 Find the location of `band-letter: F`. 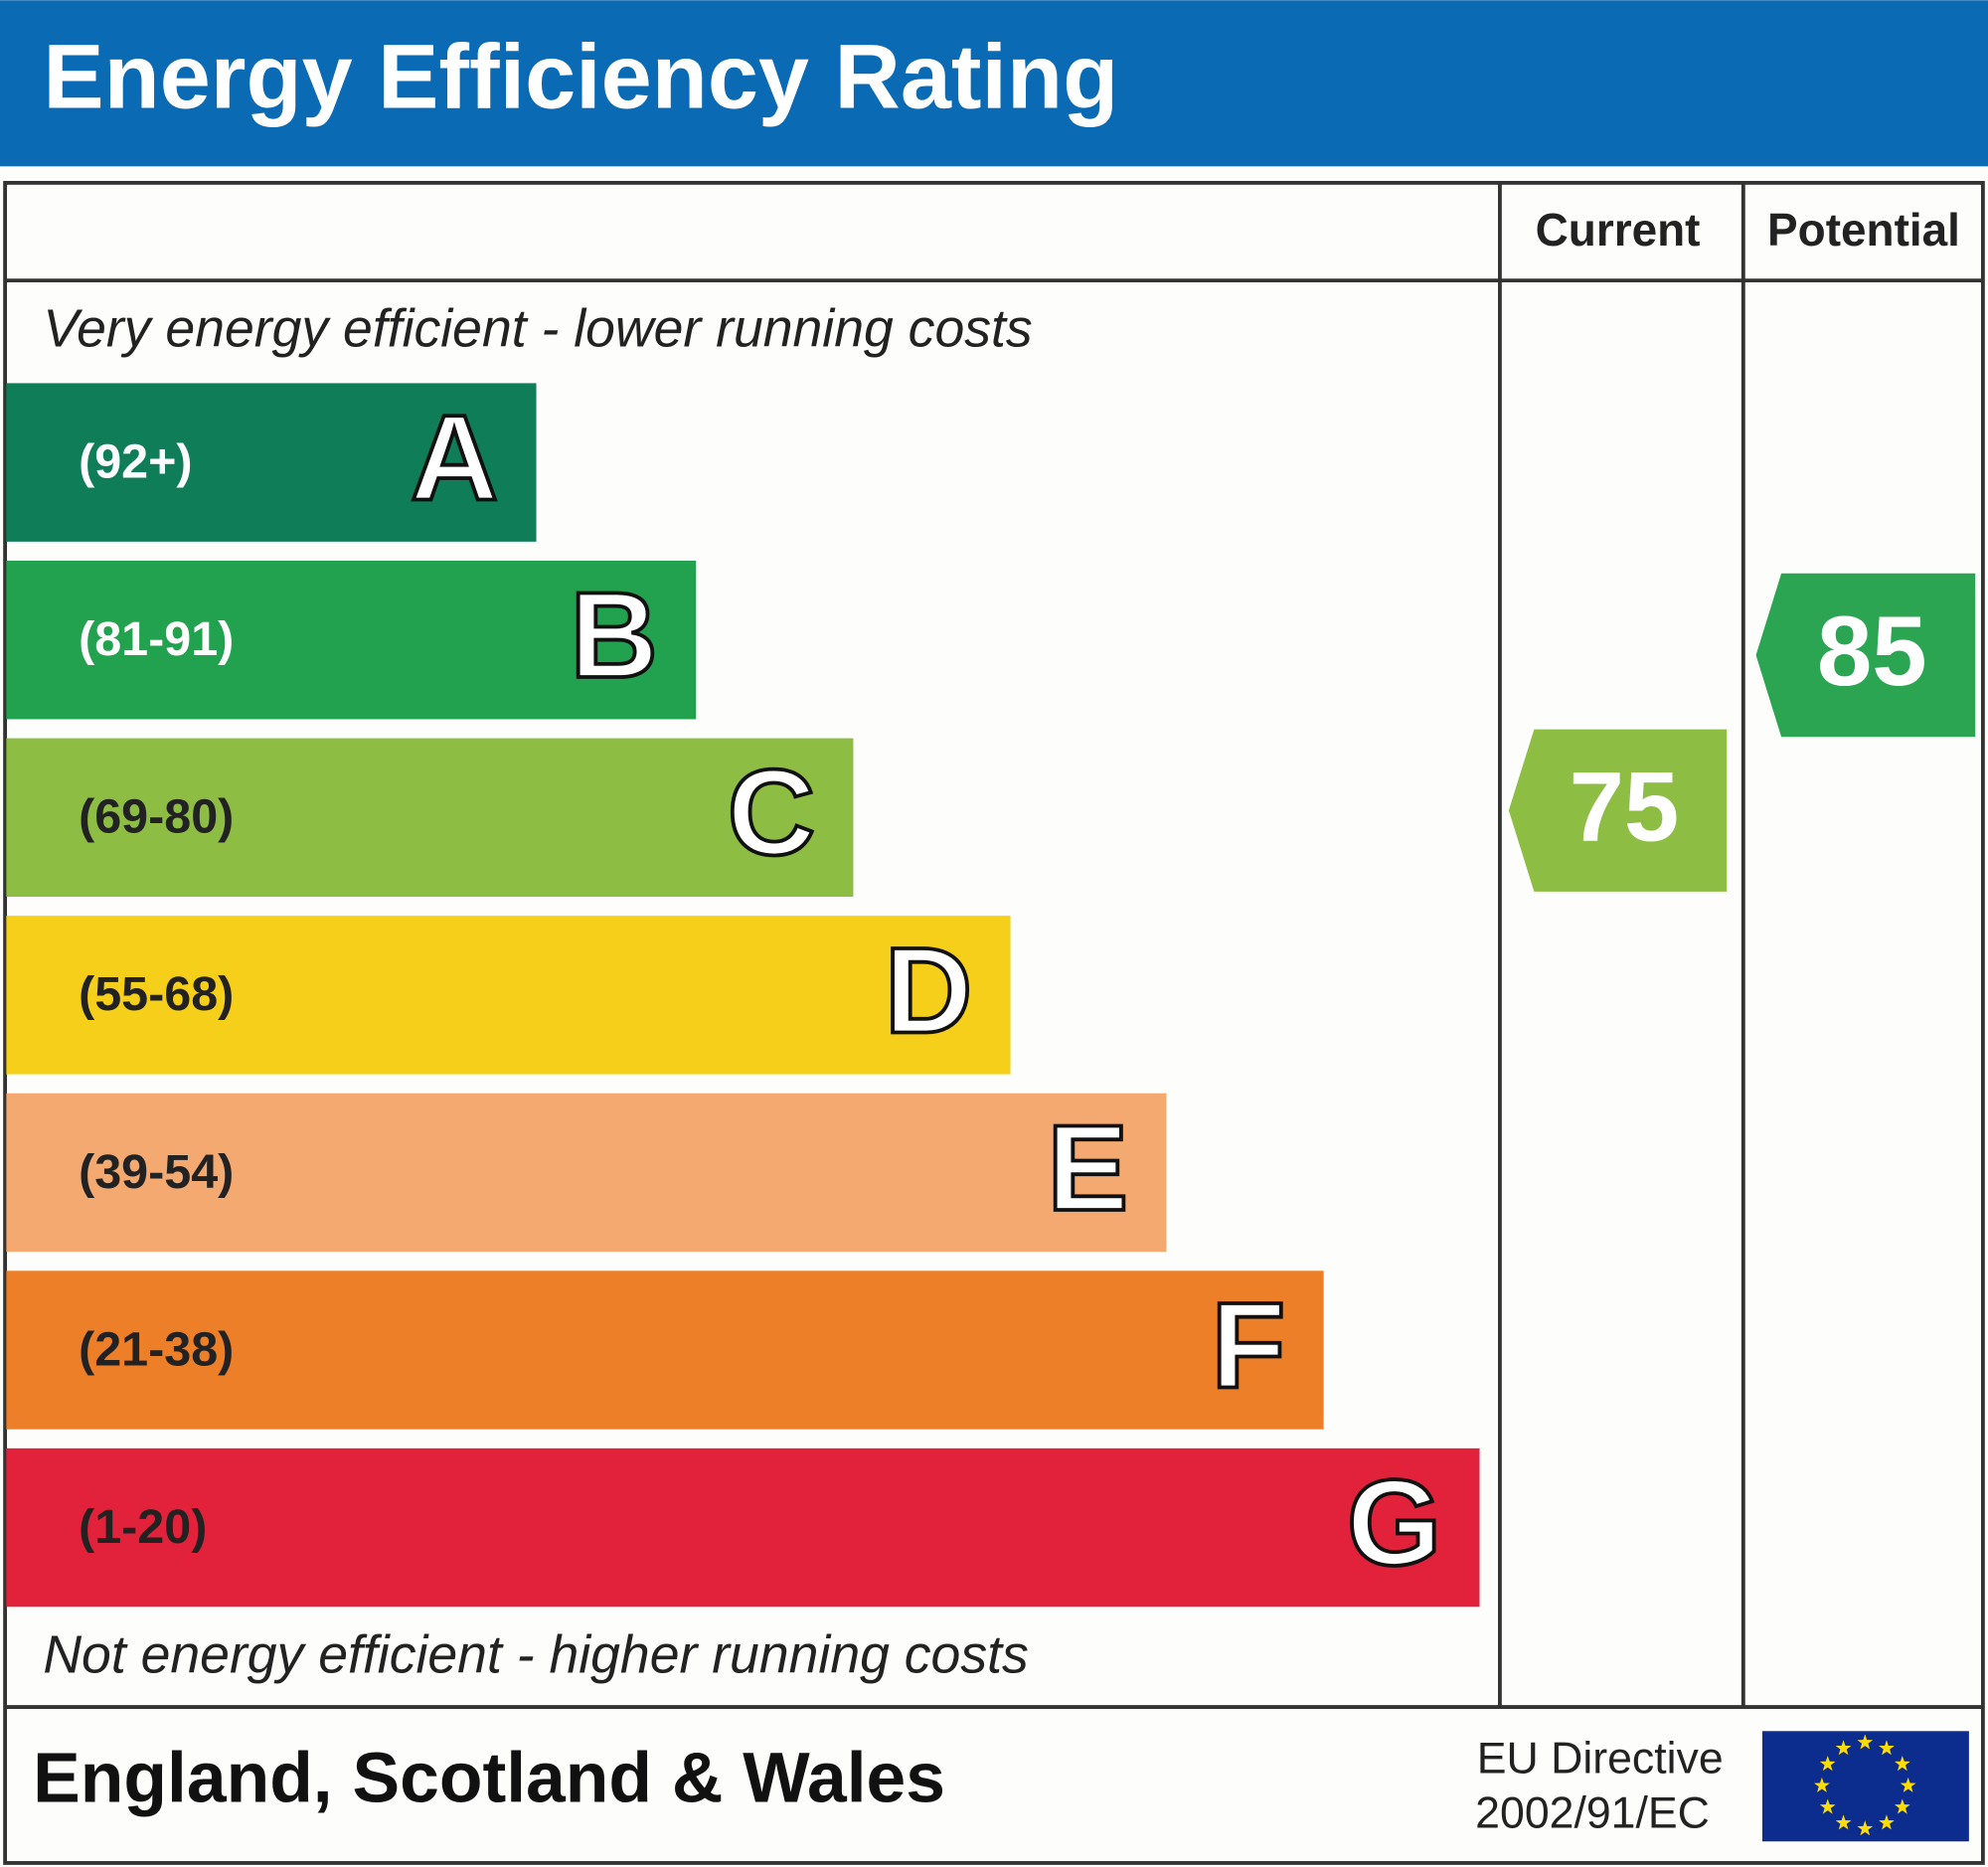

band-letter: F is located at coordinates (1249, 1344).